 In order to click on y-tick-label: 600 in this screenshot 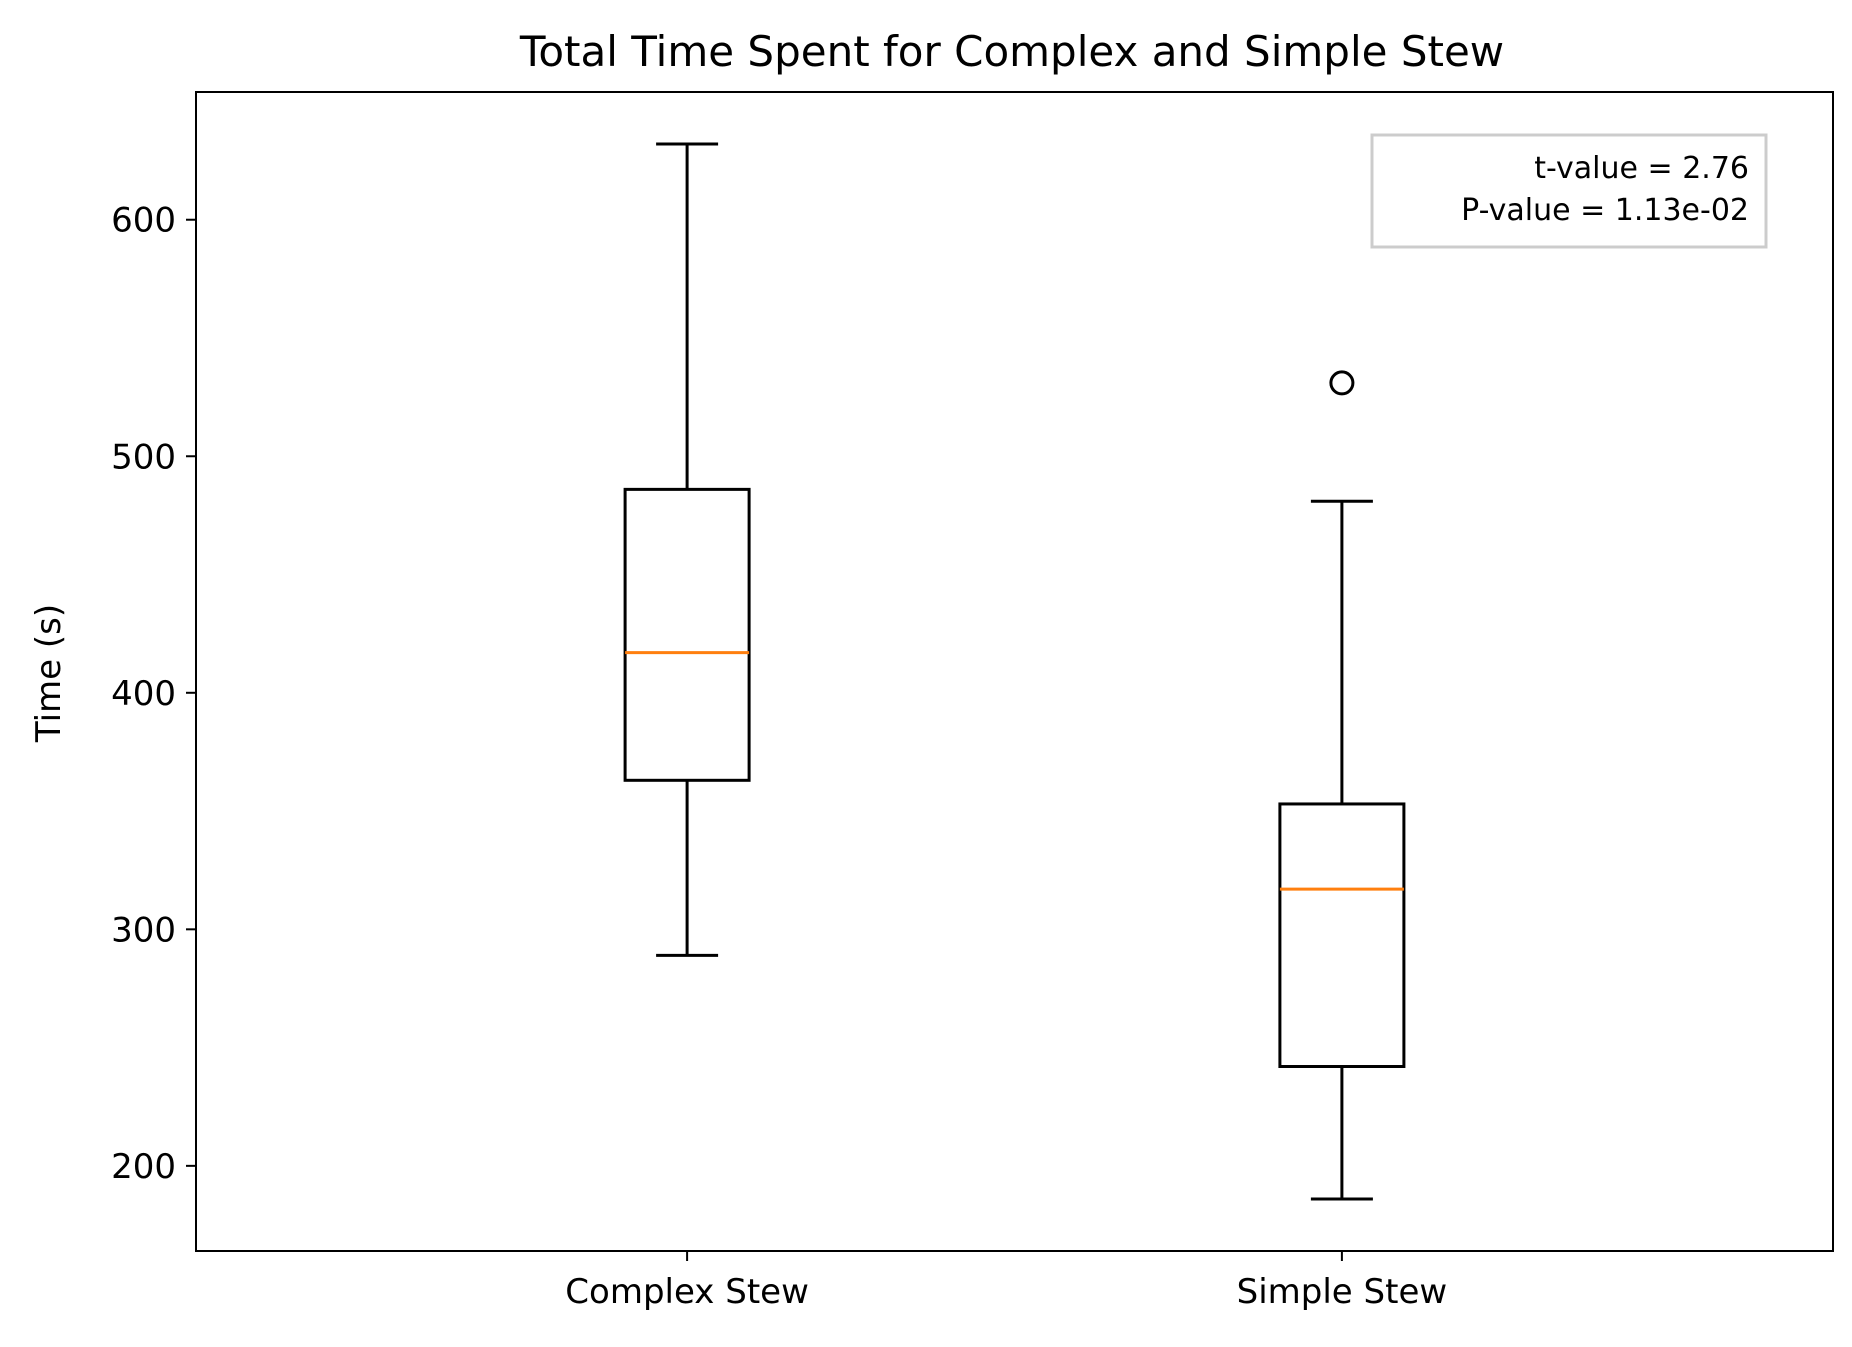, I will do `click(143, 221)`.